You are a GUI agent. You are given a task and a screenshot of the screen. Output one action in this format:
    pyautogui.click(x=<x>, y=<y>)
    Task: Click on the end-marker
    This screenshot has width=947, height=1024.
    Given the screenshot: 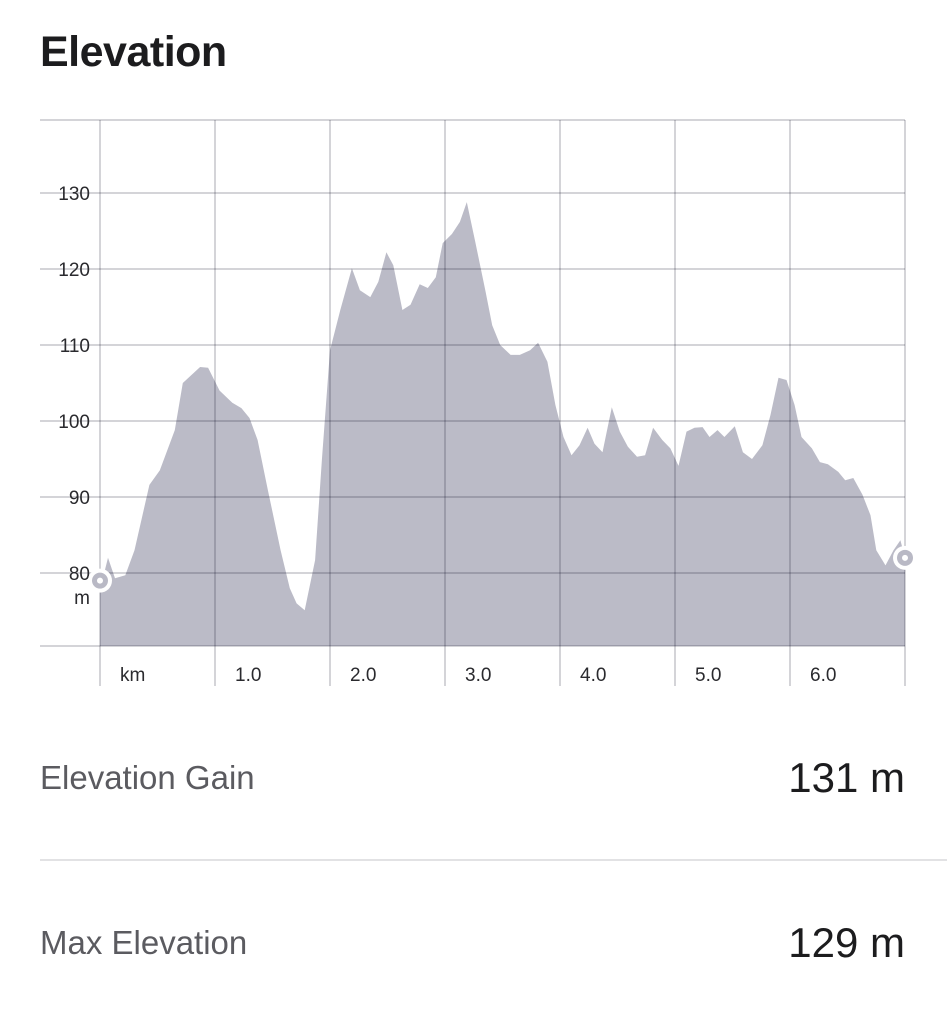 What is the action you would take?
    pyautogui.click(x=905, y=557)
    